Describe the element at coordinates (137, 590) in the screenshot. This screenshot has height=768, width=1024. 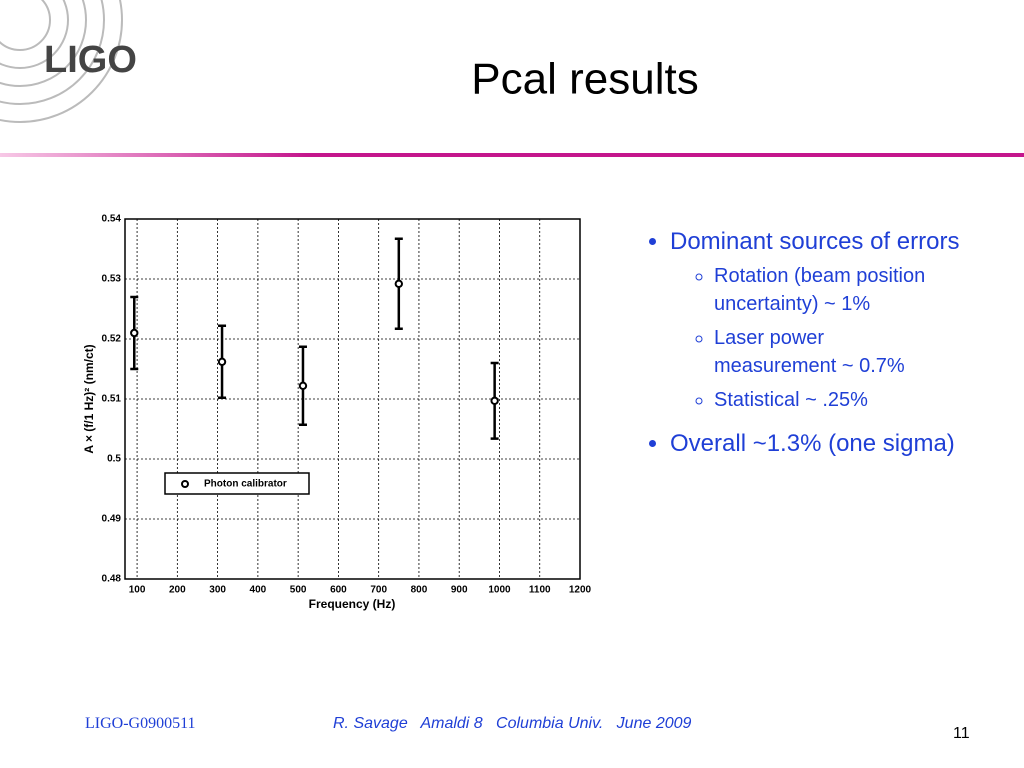
I see `x-tick-label: 100` at that location.